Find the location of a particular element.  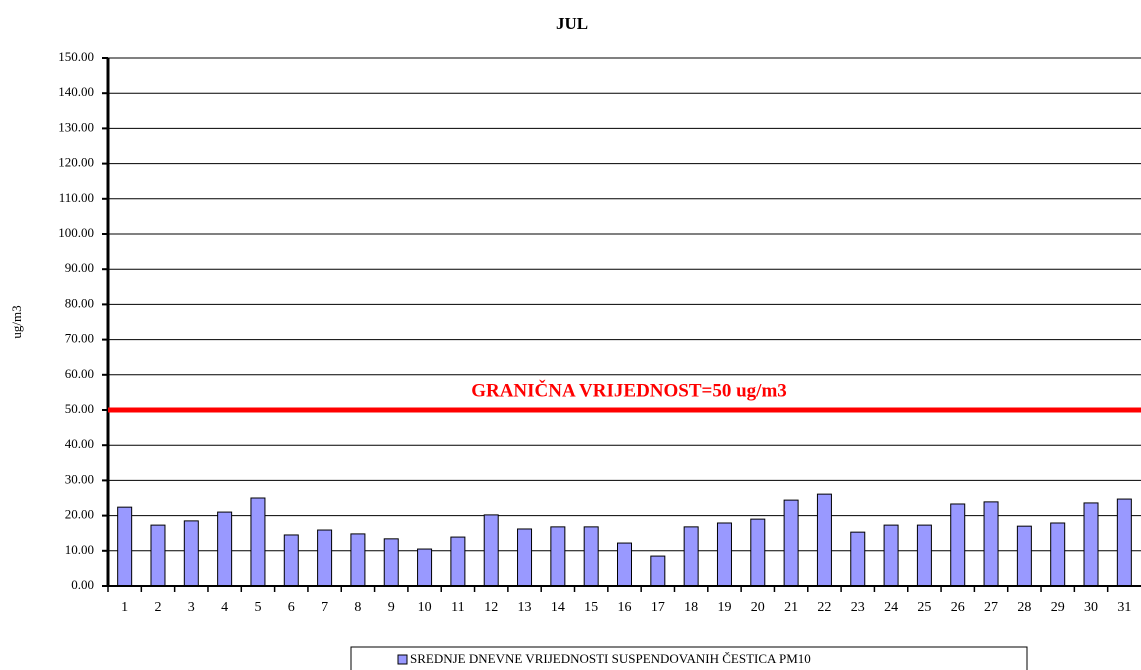

y-tick-label: 20.00 is located at coordinates (79, 514).